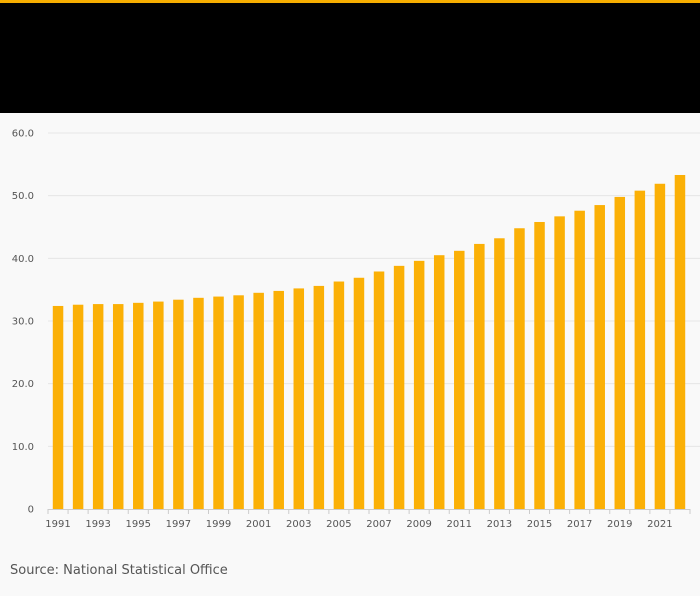 The height and width of the screenshot is (596, 700). Describe the element at coordinates (23, 322) in the screenshot. I see `y-tick-label: 30.0` at that location.